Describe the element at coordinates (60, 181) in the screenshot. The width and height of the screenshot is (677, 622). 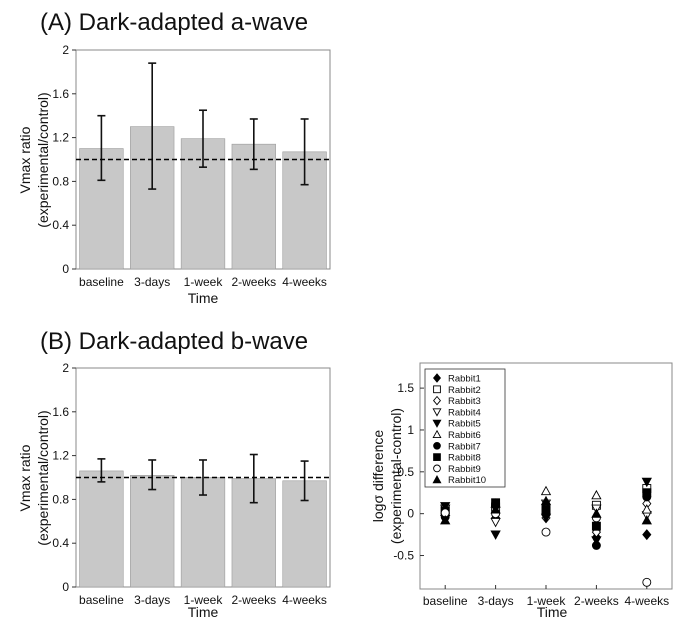
I see `panel-a-y-tick-label: 0.8` at that location.